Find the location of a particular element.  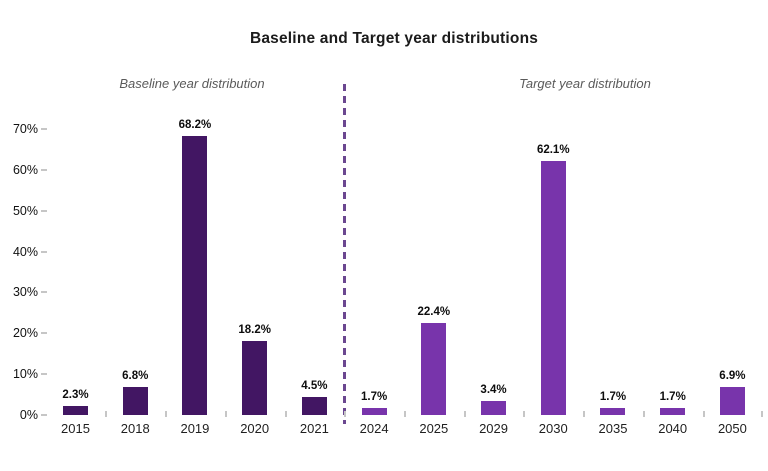

y-axis-label-30: 30% is located at coordinates (25, 292).